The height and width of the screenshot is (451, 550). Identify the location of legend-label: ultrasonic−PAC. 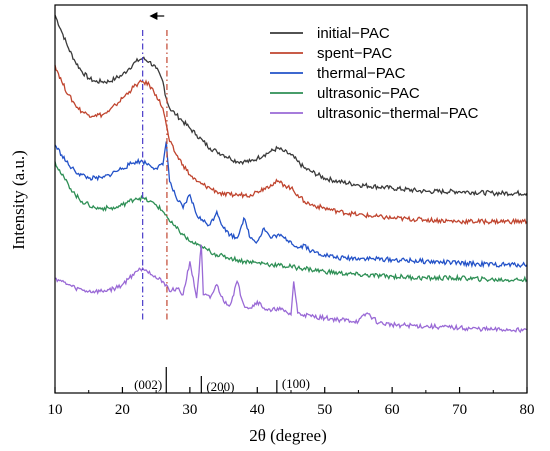
(368, 93).